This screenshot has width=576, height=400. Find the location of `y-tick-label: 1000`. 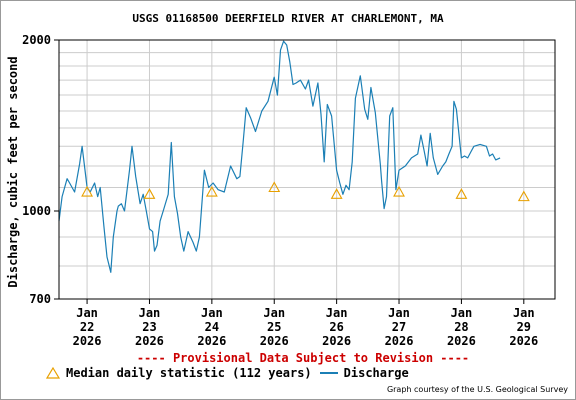

y-tick-label: 1000 is located at coordinates (36, 211).